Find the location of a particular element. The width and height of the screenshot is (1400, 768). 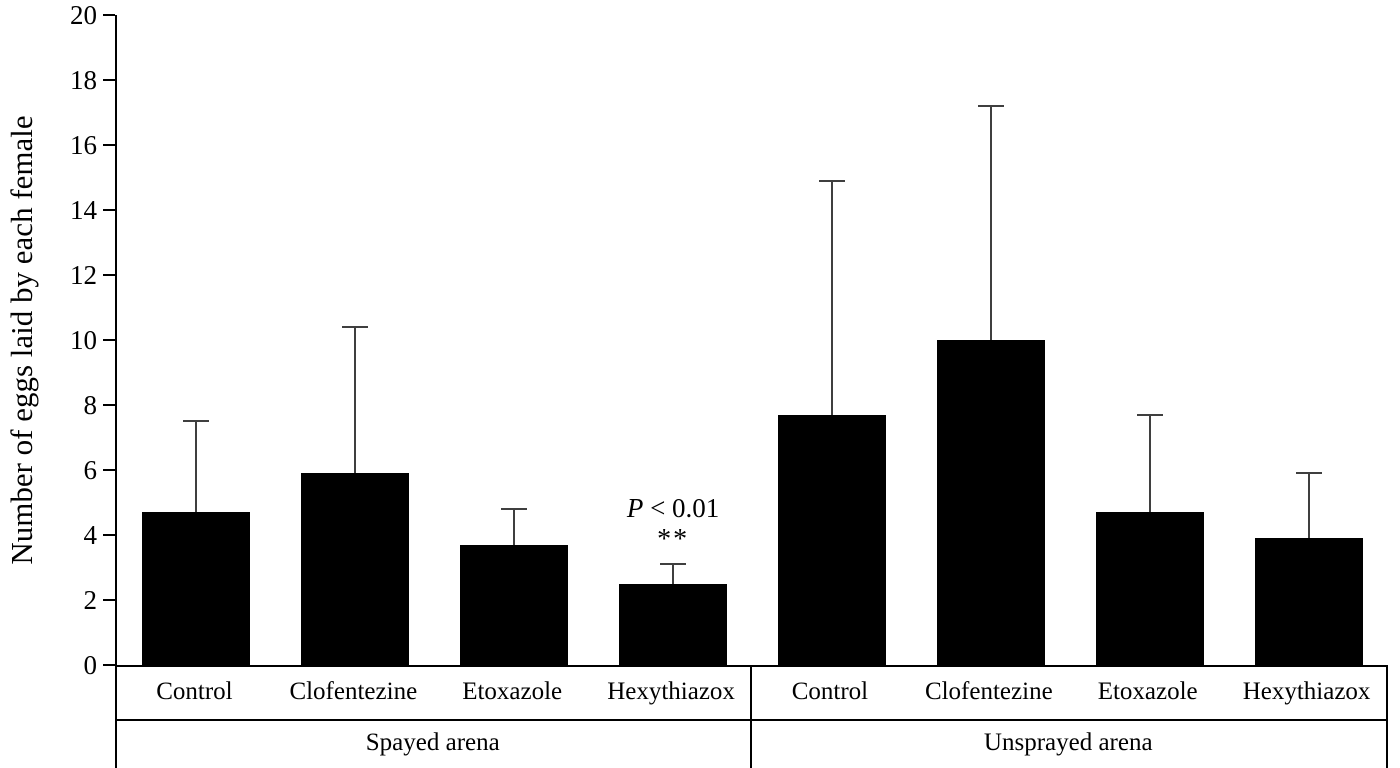

significance-annotation: P < 0.01 ** is located at coordinates (673, 524).